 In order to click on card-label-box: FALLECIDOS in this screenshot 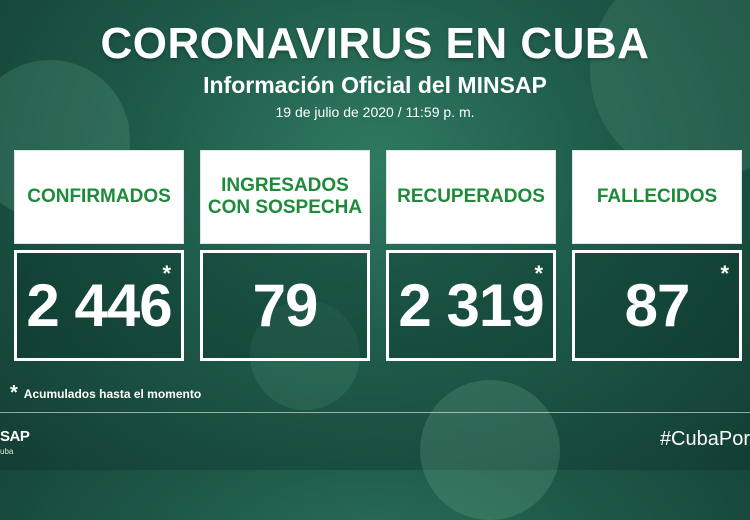, I will do `click(657, 197)`.